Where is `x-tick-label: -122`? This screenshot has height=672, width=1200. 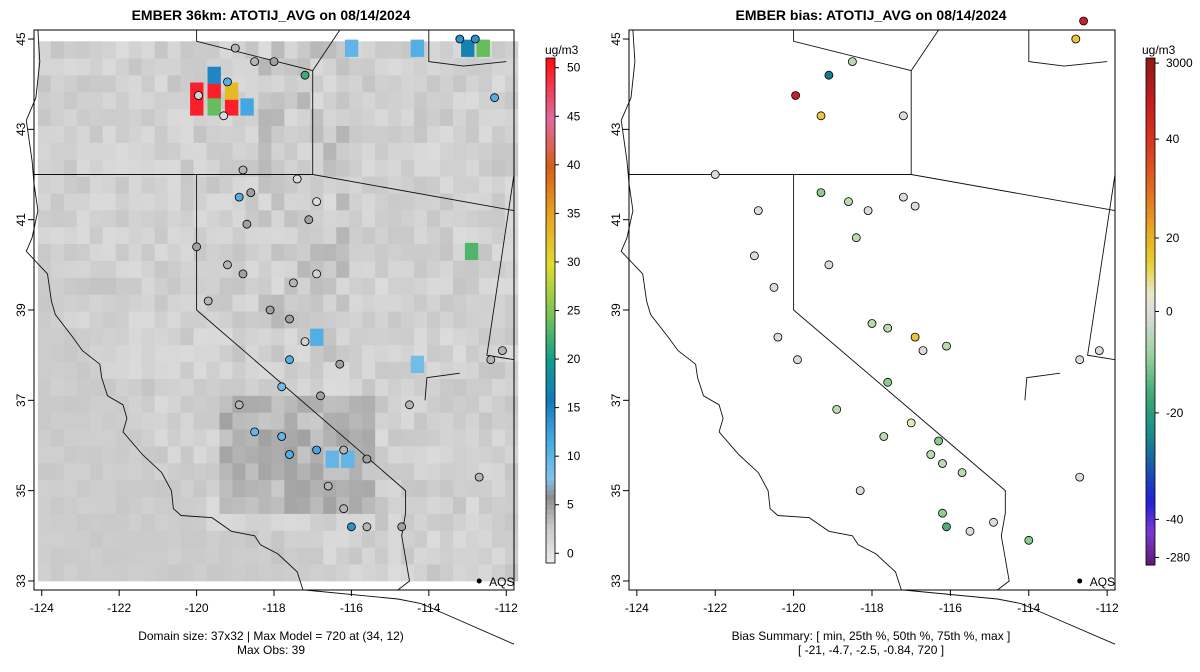 x-tick-label: -122 is located at coordinates (715, 608).